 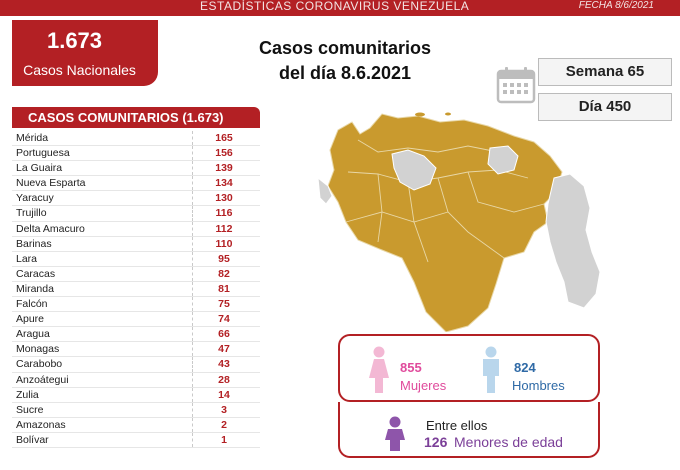 I want to click on state-case-count: 14, so click(x=224, y=394).